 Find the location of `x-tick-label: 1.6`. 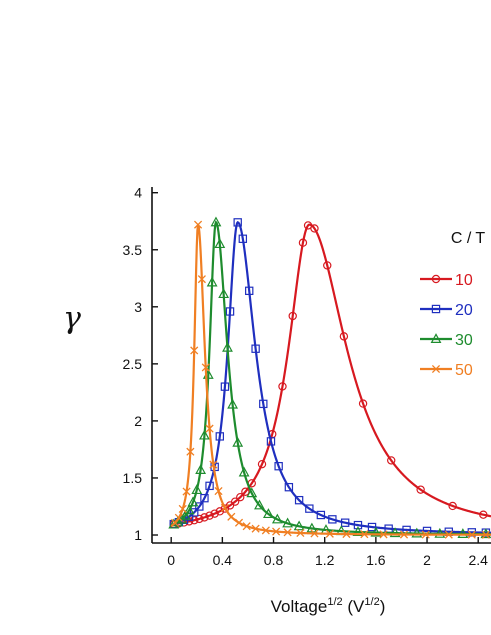

x-tick-label: 1.6 is located at coordinates (376, 560).